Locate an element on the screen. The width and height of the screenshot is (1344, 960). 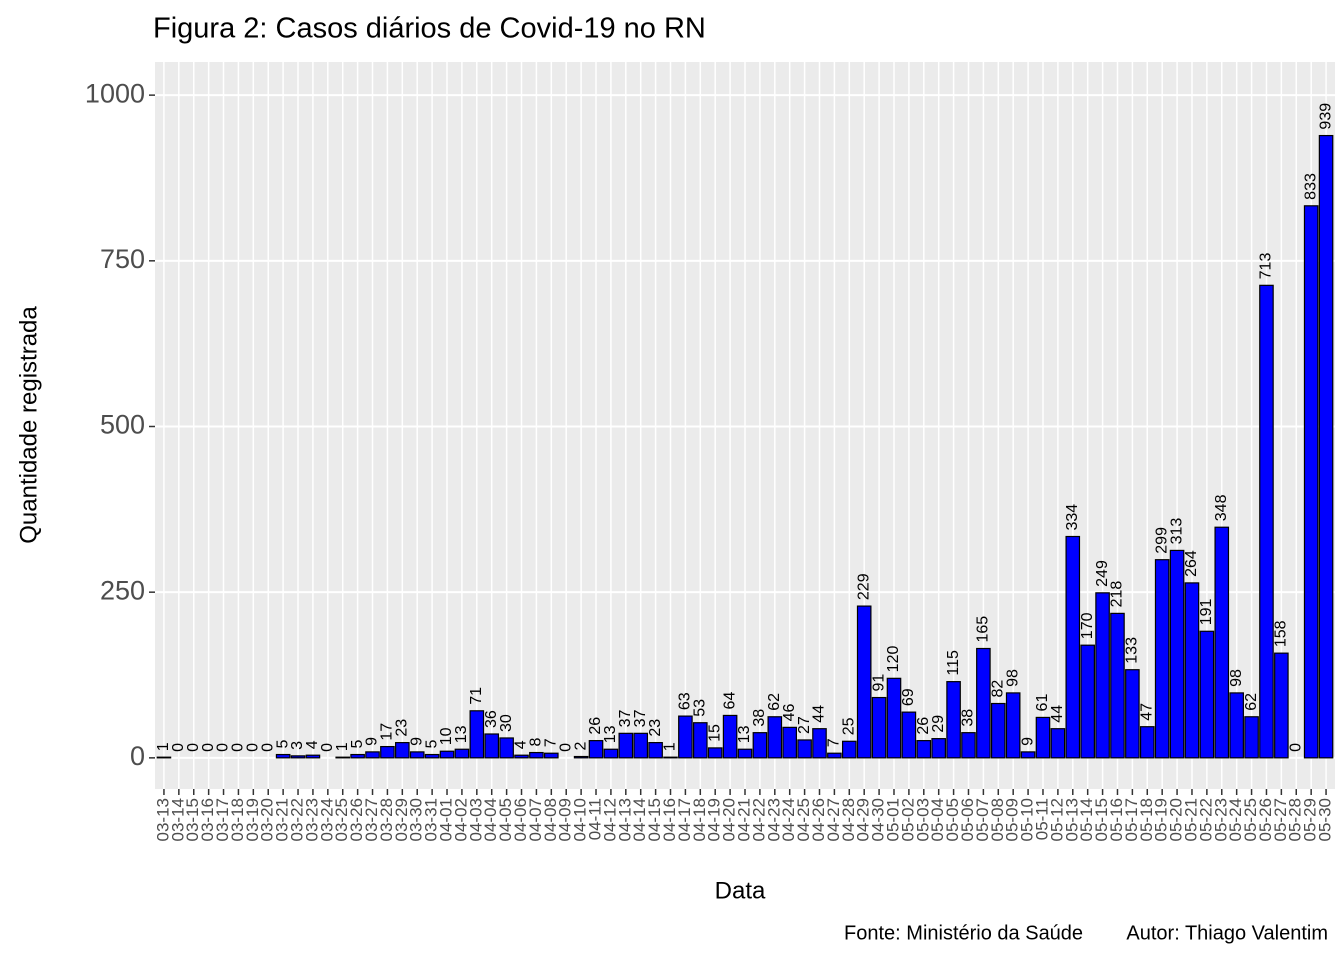
y-tick-label: 250 is located at coordinates (122, 590).